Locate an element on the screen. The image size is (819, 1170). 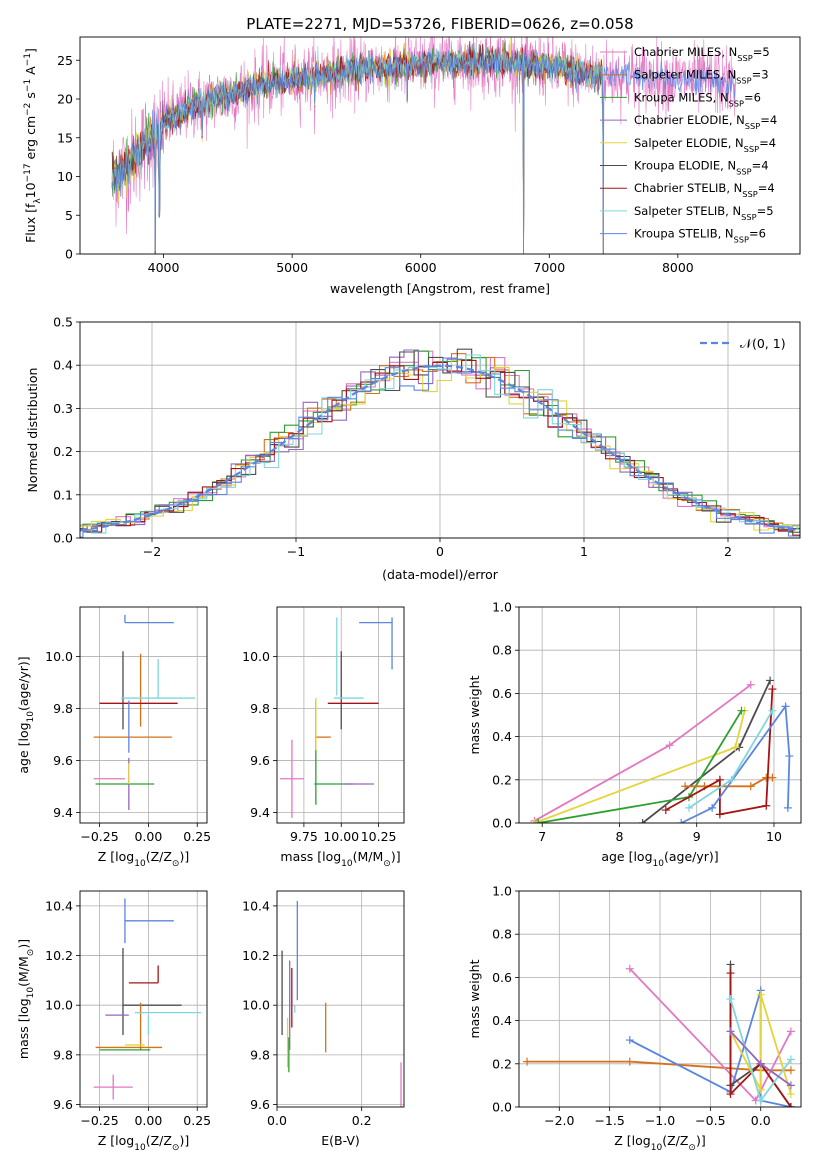
y-tick-label: 5 is located at coordinates (69, 215).